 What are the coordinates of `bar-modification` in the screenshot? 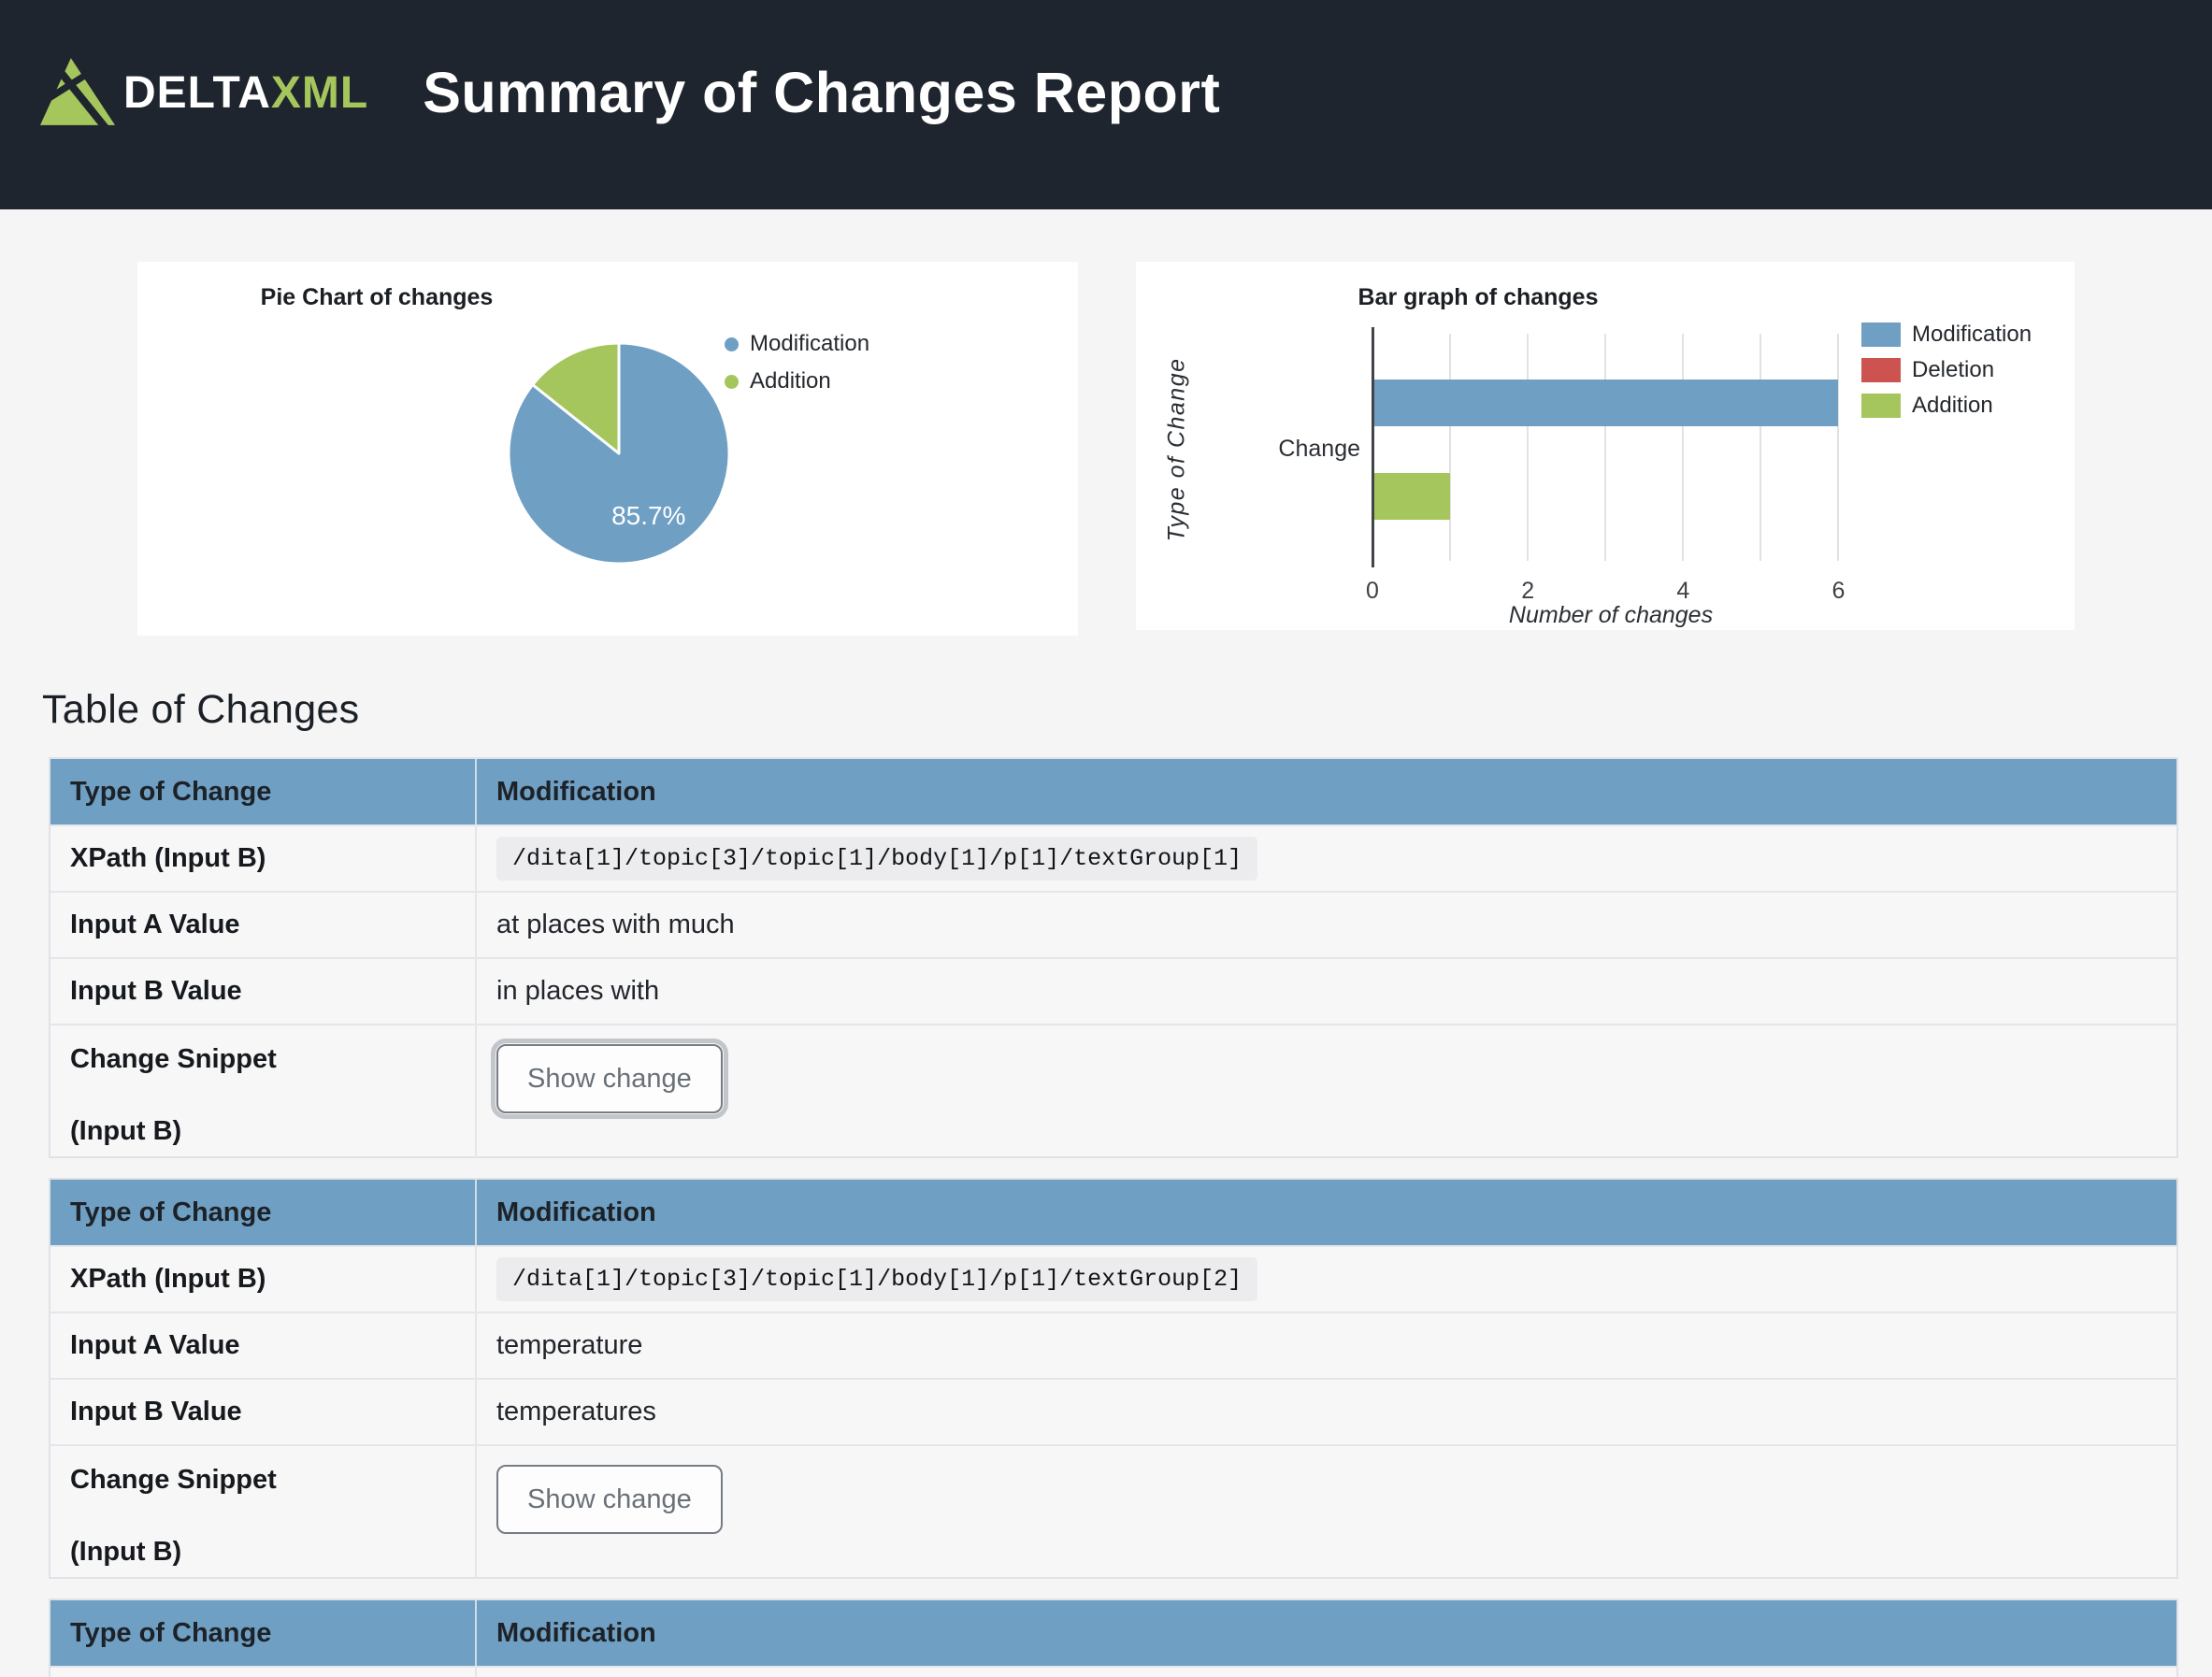 It's located at (1605, 403).